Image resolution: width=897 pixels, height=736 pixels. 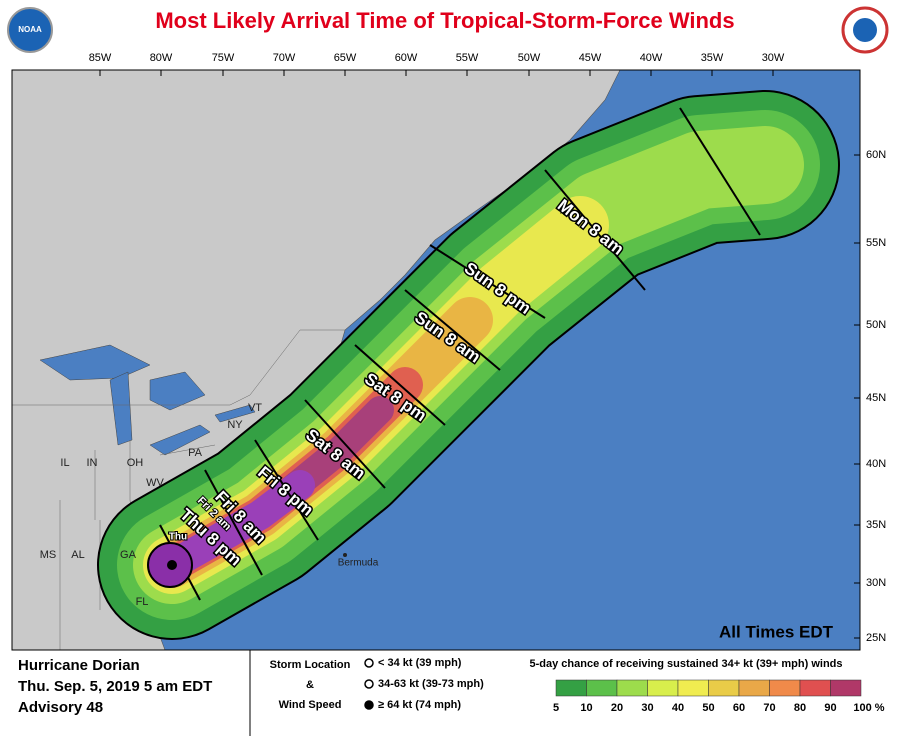 I want to click on scale-label: 100 %, so click(x=868, y=708).